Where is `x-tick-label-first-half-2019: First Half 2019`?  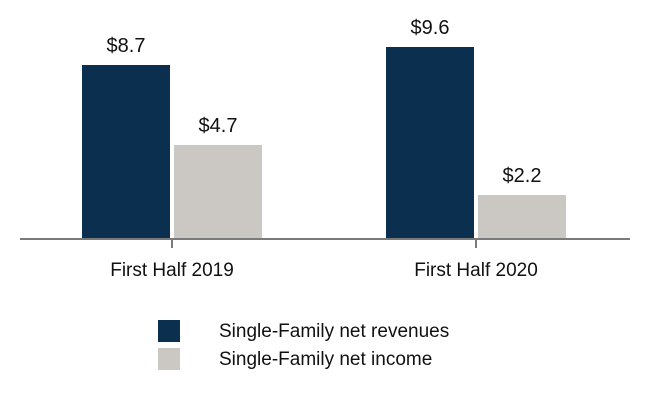
x-tick-label-first-half-2019: First Half 2019 is located at coordinates (172, 270).